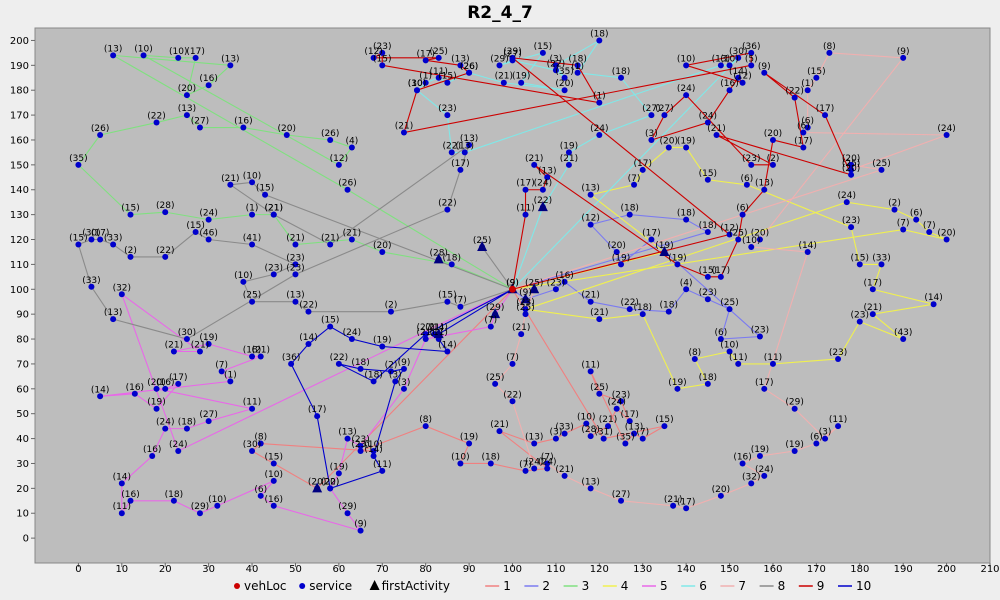  Describe the element at coordinates (19, 240) in the screenshot. I see `y-tick-label: 120` at that location.